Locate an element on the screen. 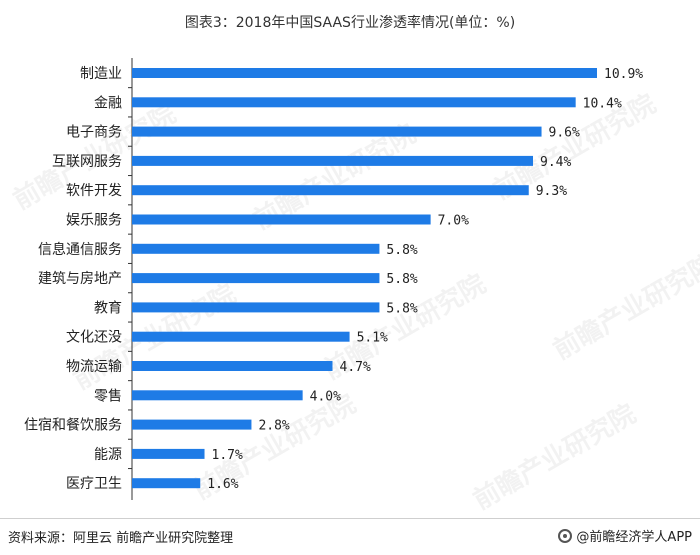  source-text: 资料来源：阿里云 前瞻产业研究院整理 is located at coordinates (121, 538).